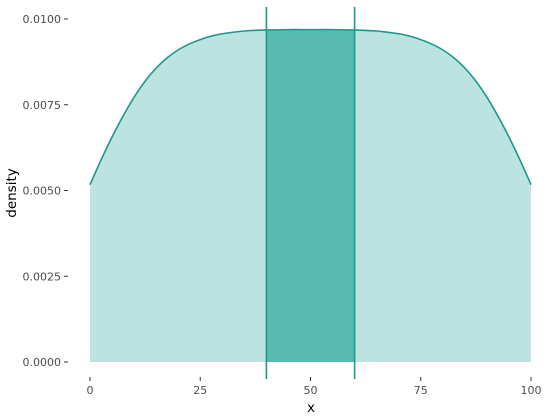 Image resolution: width=560 pixels, height=420 pixels. I want to click on x-tick-label: 50, so click(311, 390).